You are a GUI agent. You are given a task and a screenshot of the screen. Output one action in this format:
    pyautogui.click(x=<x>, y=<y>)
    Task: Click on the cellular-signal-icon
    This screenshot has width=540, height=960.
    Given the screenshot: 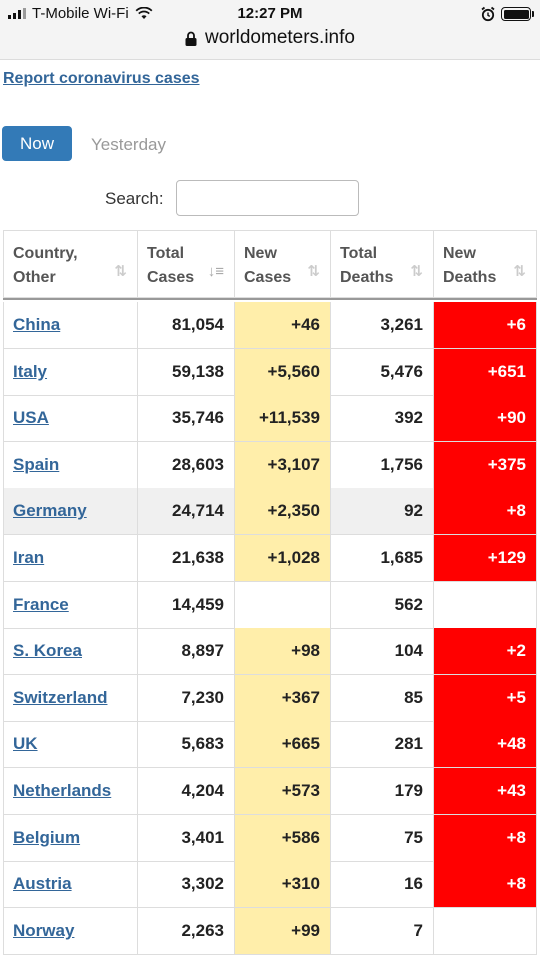 What is the action you would take?
    pyautogui.click(x=17, y=13)
    